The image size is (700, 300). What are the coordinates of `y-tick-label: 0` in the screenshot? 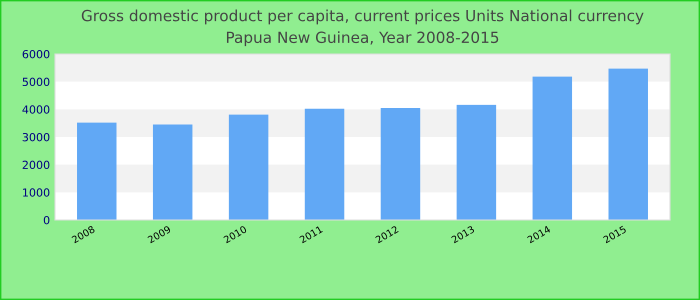 It's located at (47, 220).